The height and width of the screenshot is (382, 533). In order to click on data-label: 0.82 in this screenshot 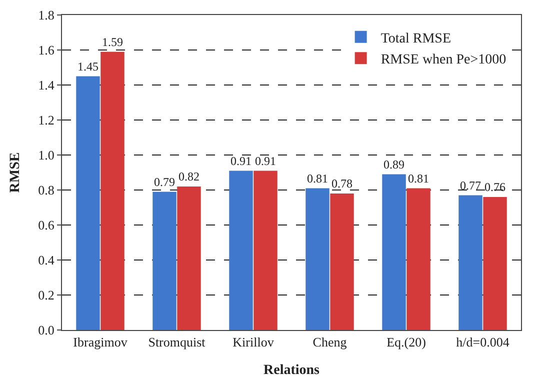, I will do `click(189, 177)`.